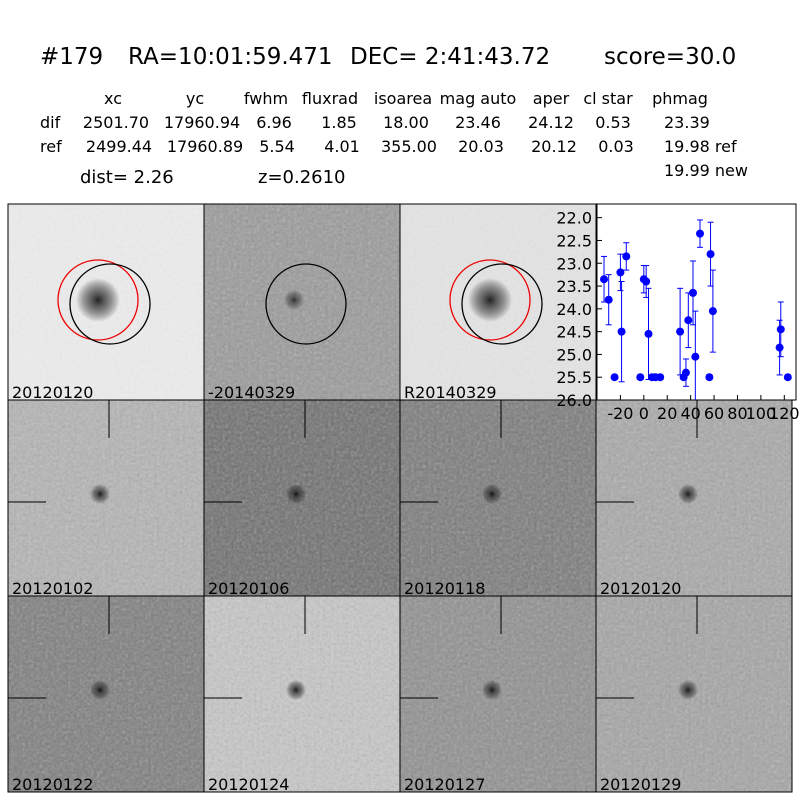  Describe the element at coordinates (644, 413) in the screenshot. I see `x-tick-label: 0` at that location.